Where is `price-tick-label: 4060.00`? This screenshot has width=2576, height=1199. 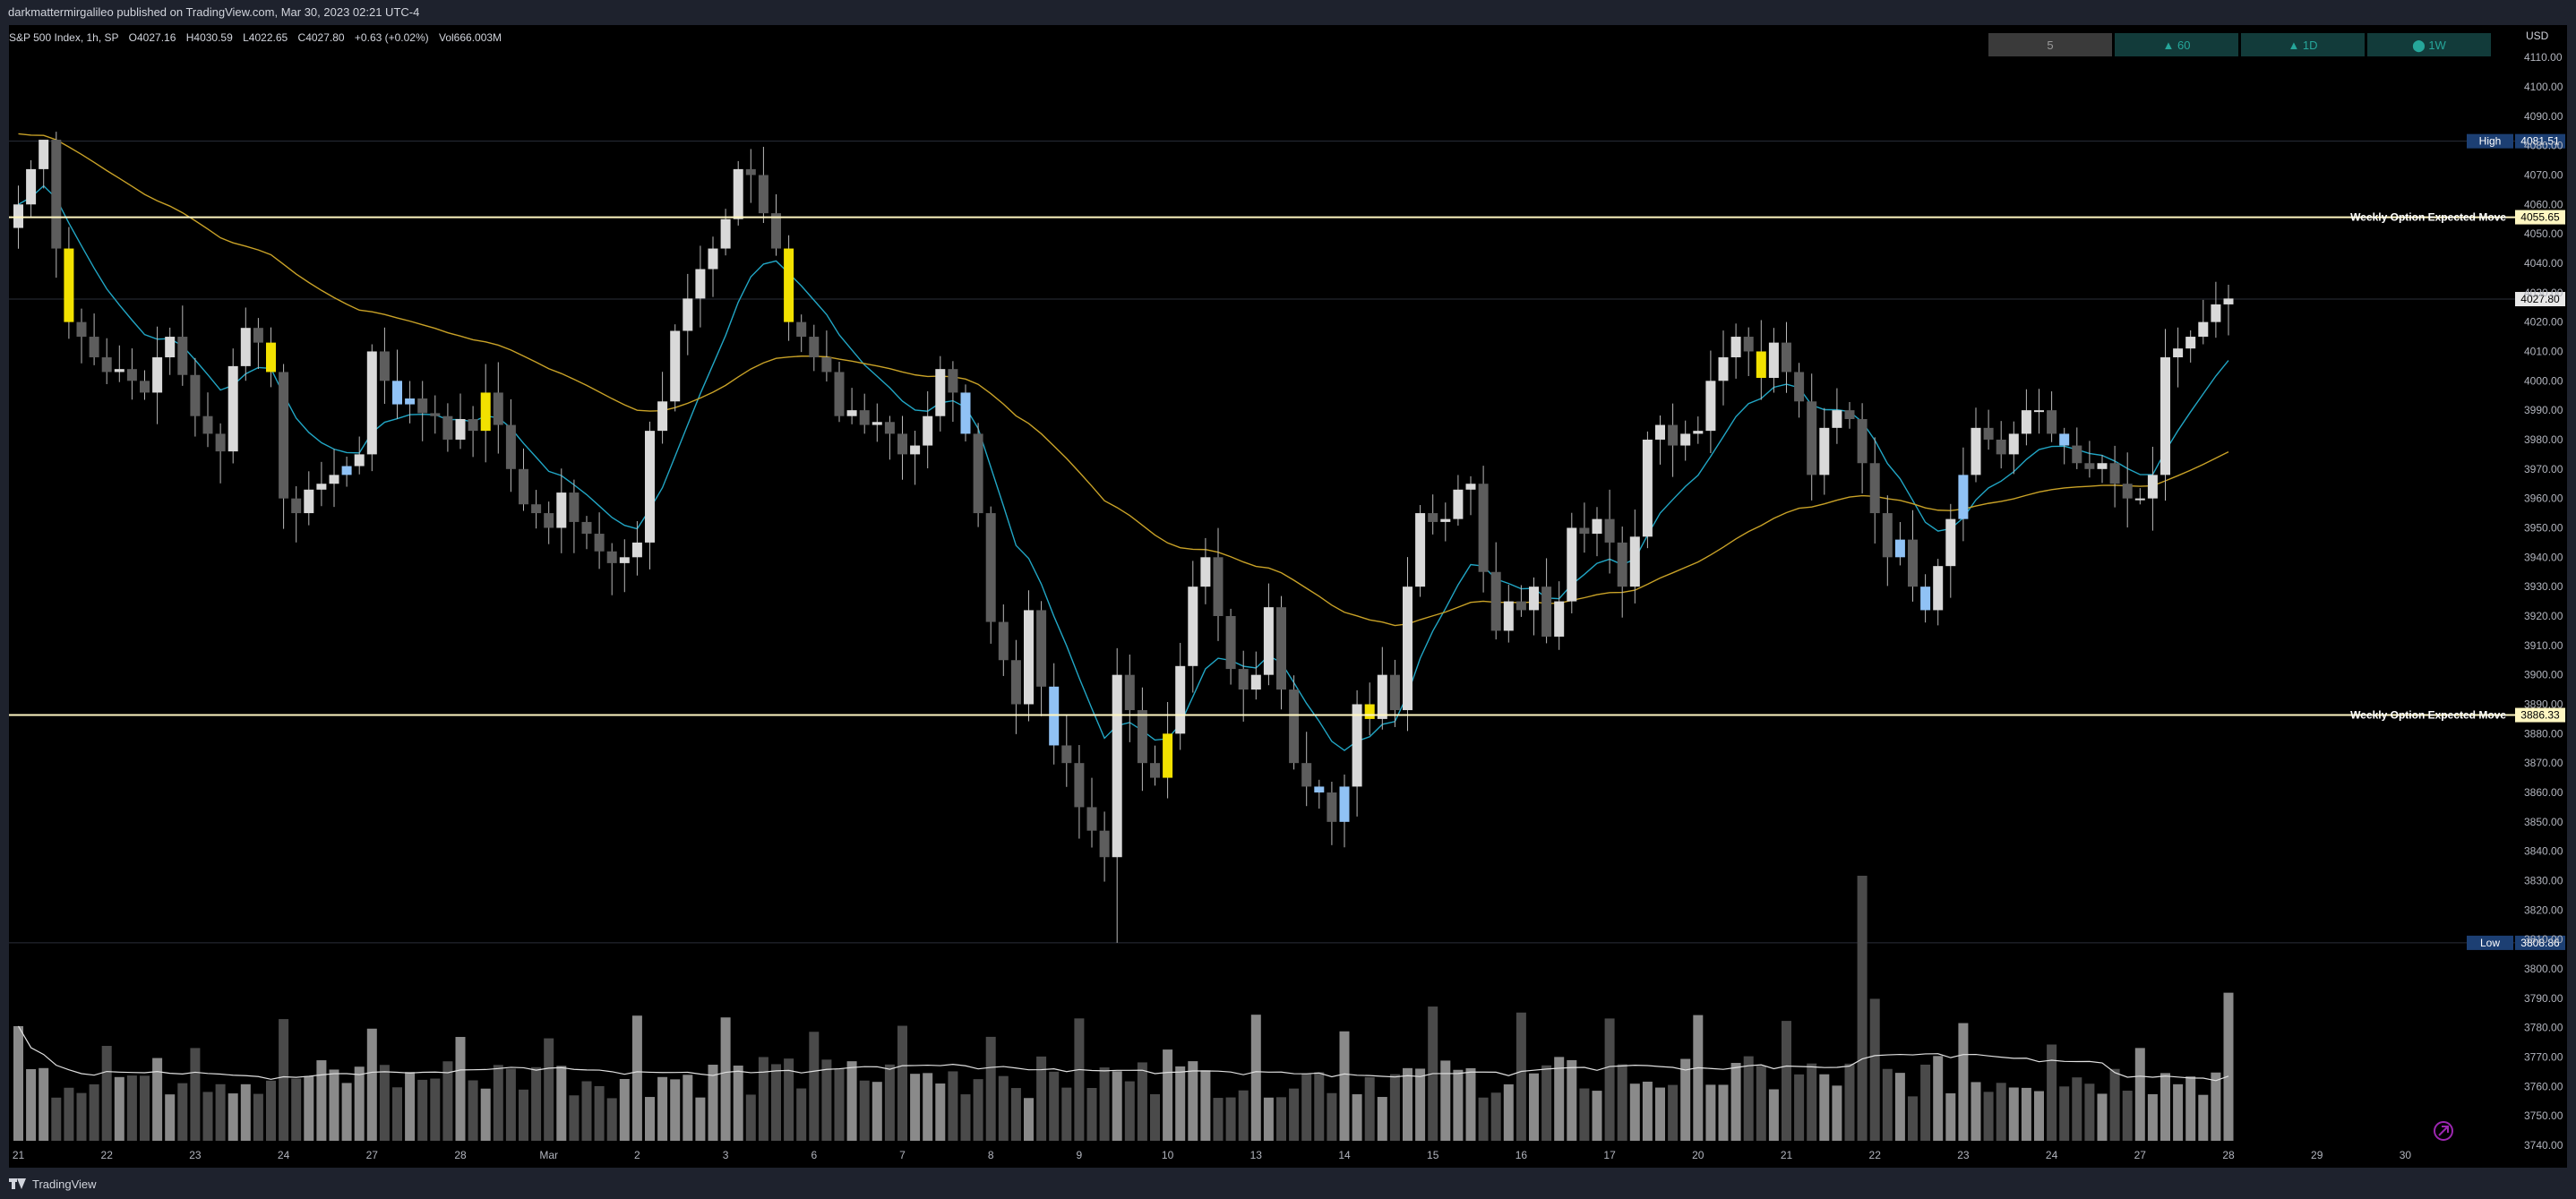
price-tick-label: 4060.00 is located at coordinates (2543, 204).